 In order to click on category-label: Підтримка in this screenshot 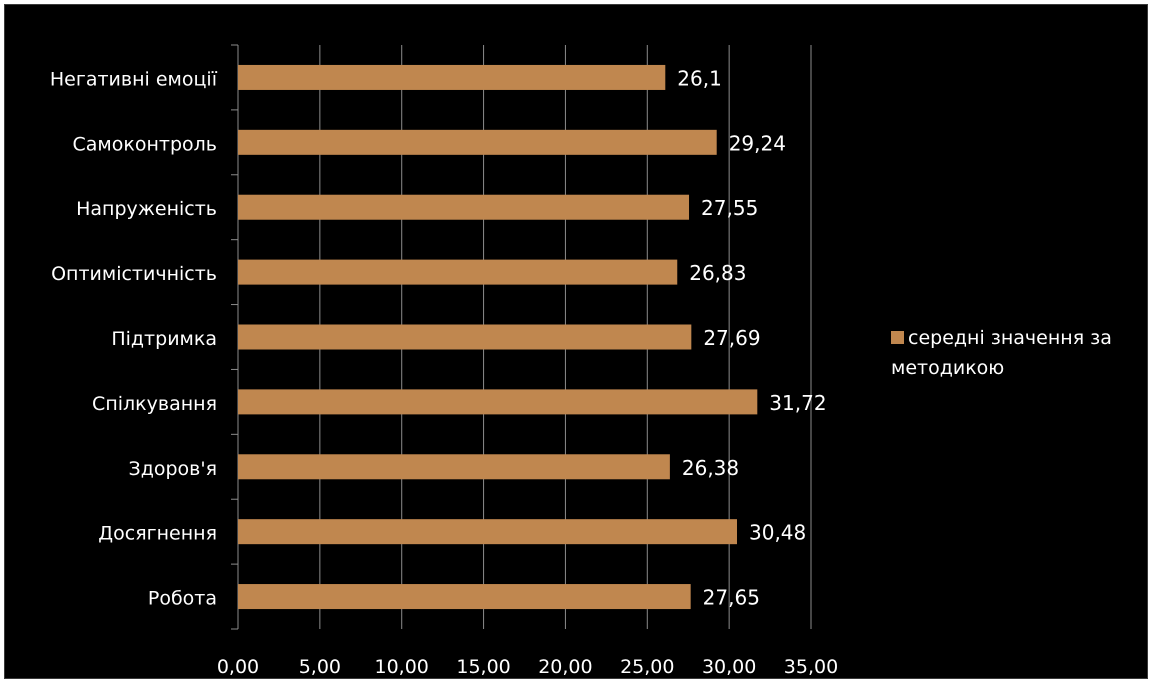, I will do `click(164, 339)`.